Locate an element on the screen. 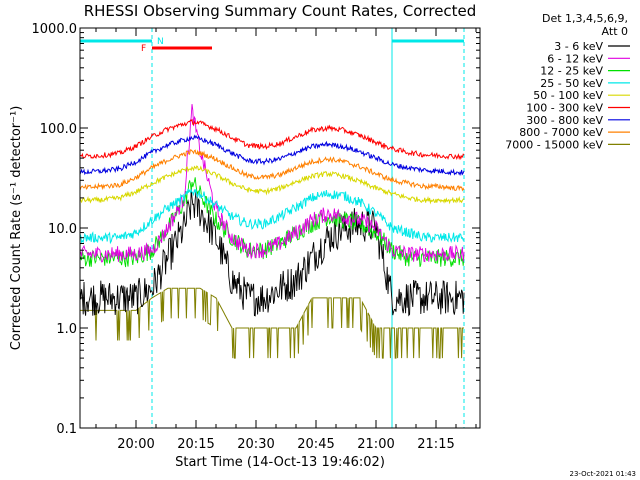  series-line-7000-15000-kev is located at coordinates (272, 323).